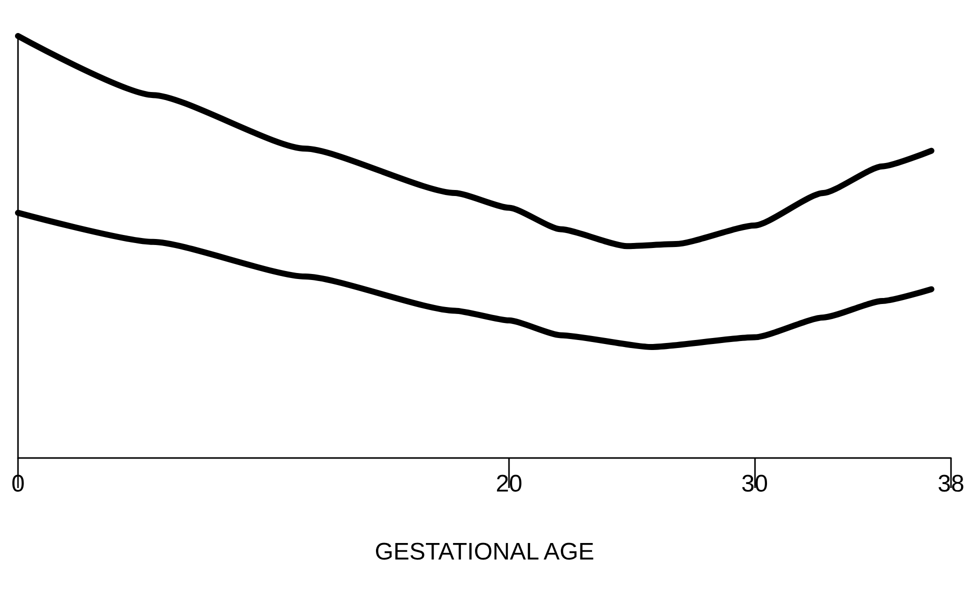 This screenshot has height=596, width=979. I want to click on x-tick-label: 30, so click(754, 484).